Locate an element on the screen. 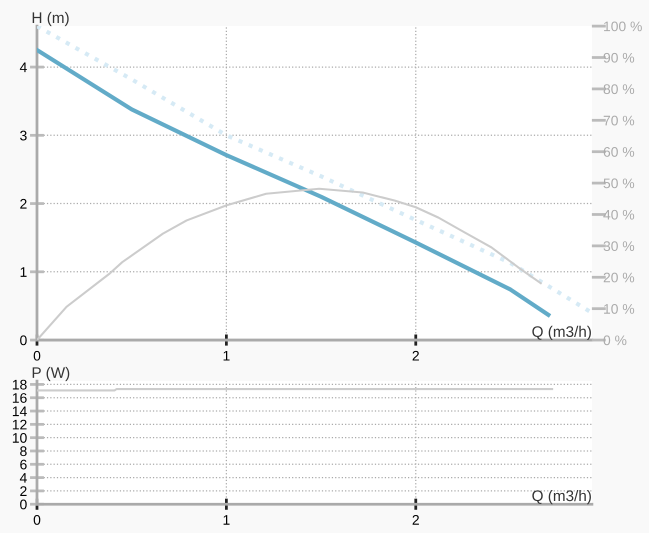  y2-tick-label: 30 % is located at coordinates (619, 246).